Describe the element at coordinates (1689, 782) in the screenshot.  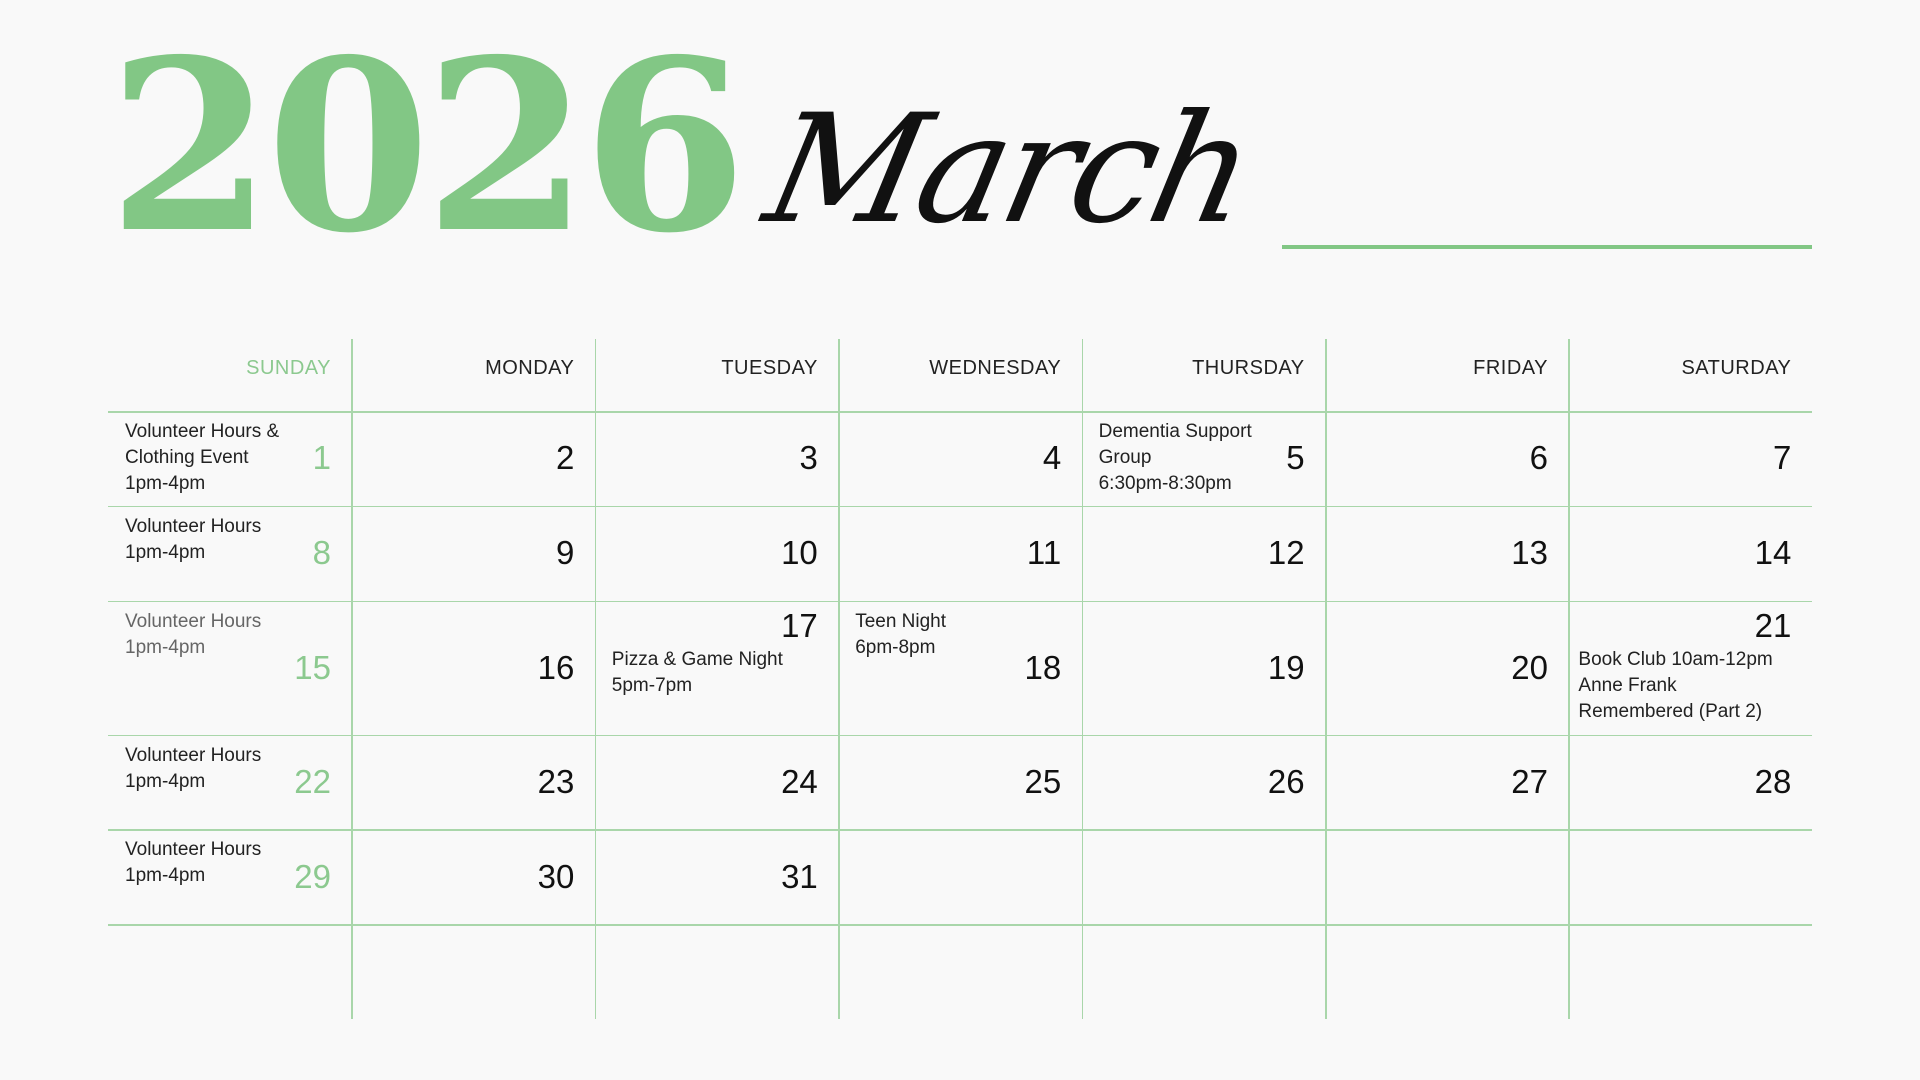
I see `day-cell: 28` at that location.